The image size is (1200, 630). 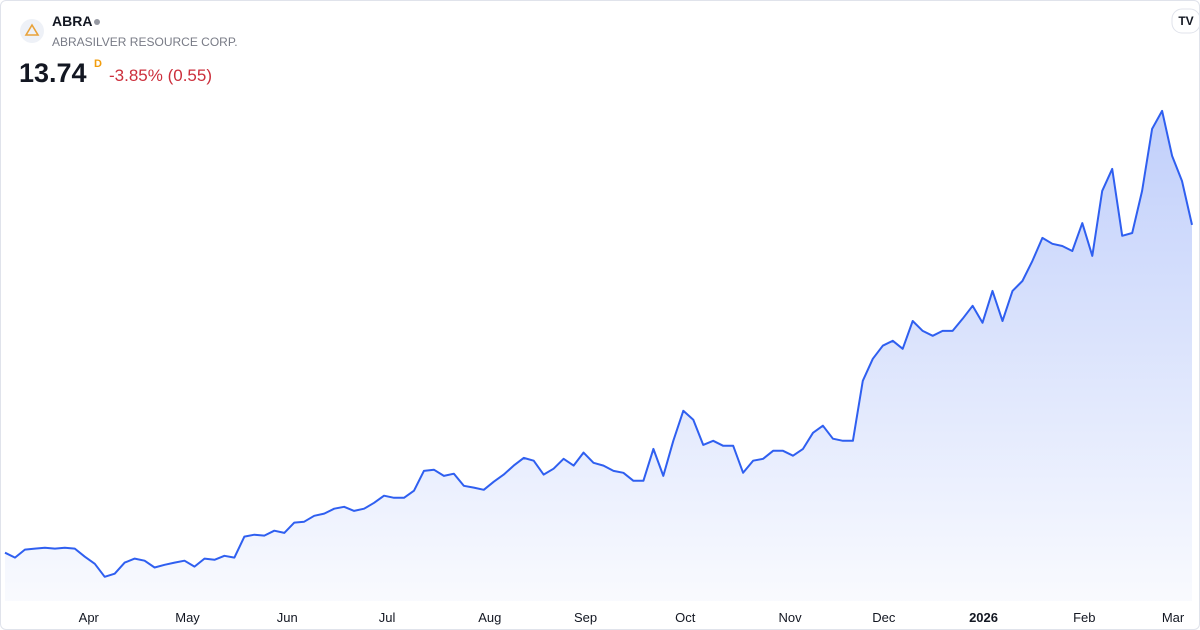 I want to click on x-tick-label: Mar, so click(x=1173, y=617).